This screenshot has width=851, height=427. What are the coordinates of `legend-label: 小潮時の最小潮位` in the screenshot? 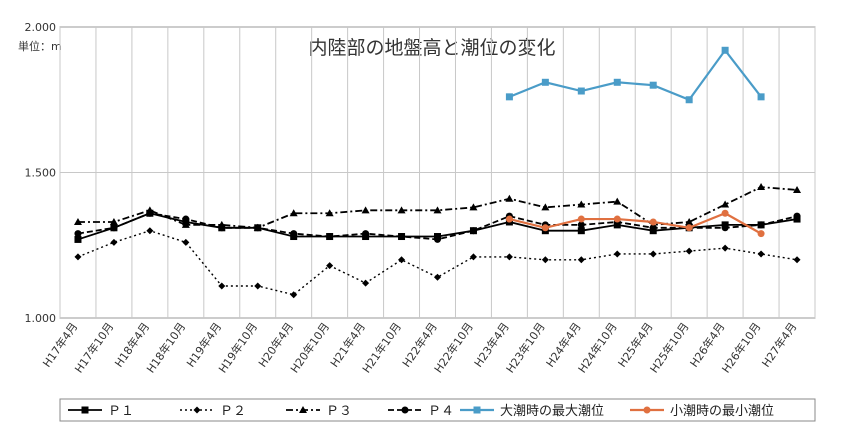 It's located at (722, 411).